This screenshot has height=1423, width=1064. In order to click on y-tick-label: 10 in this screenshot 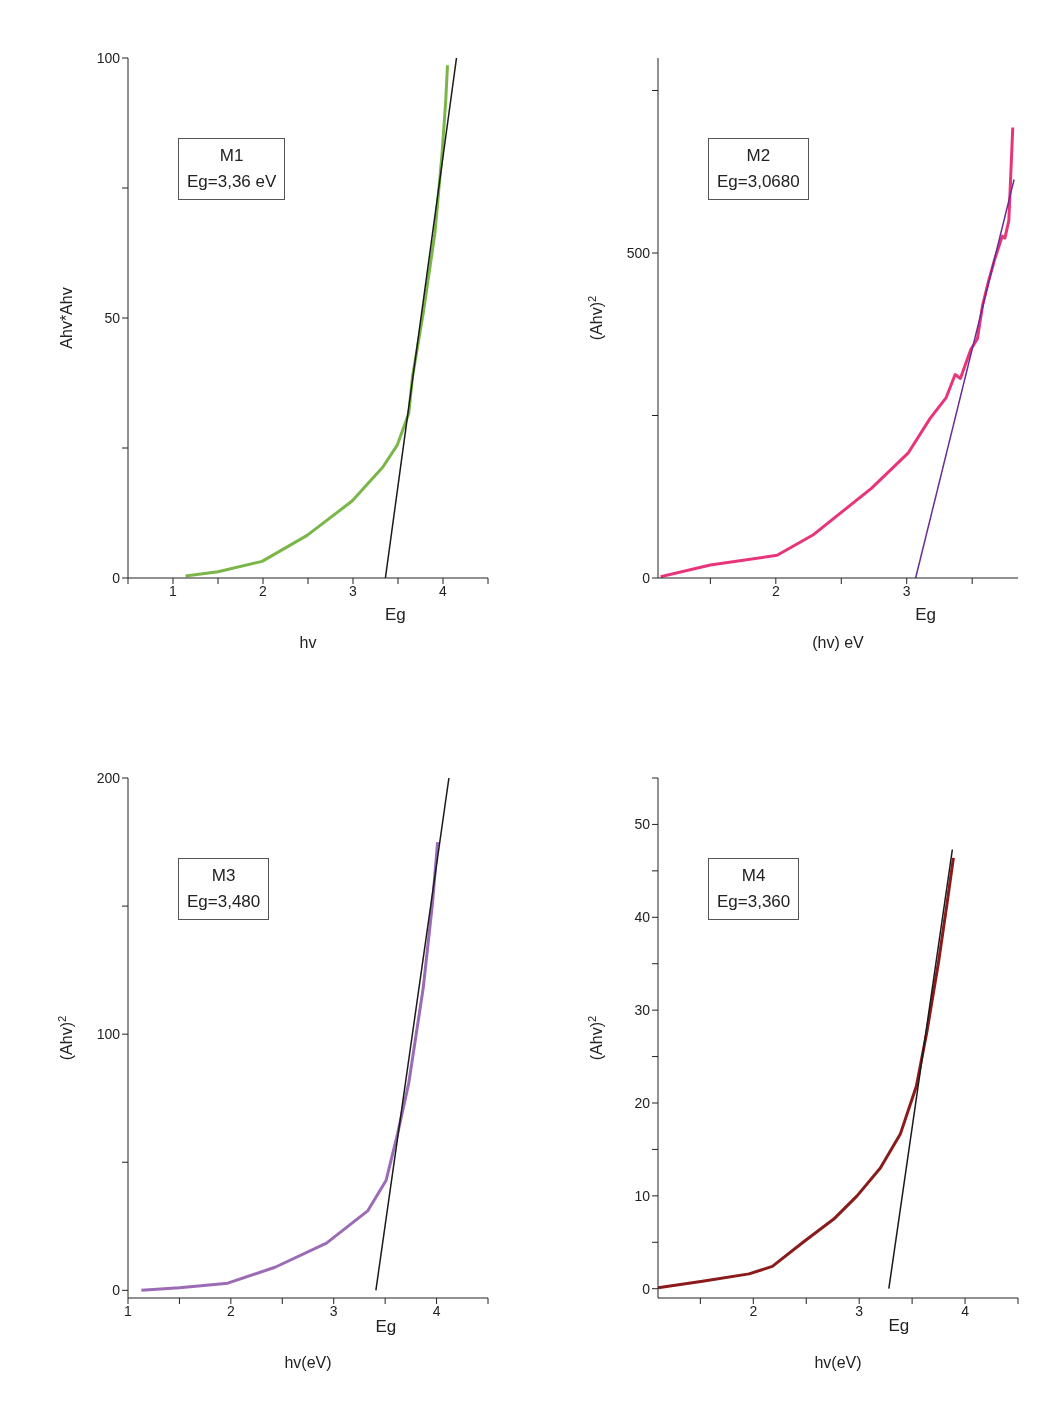, I will do `click(642, 1195)`.